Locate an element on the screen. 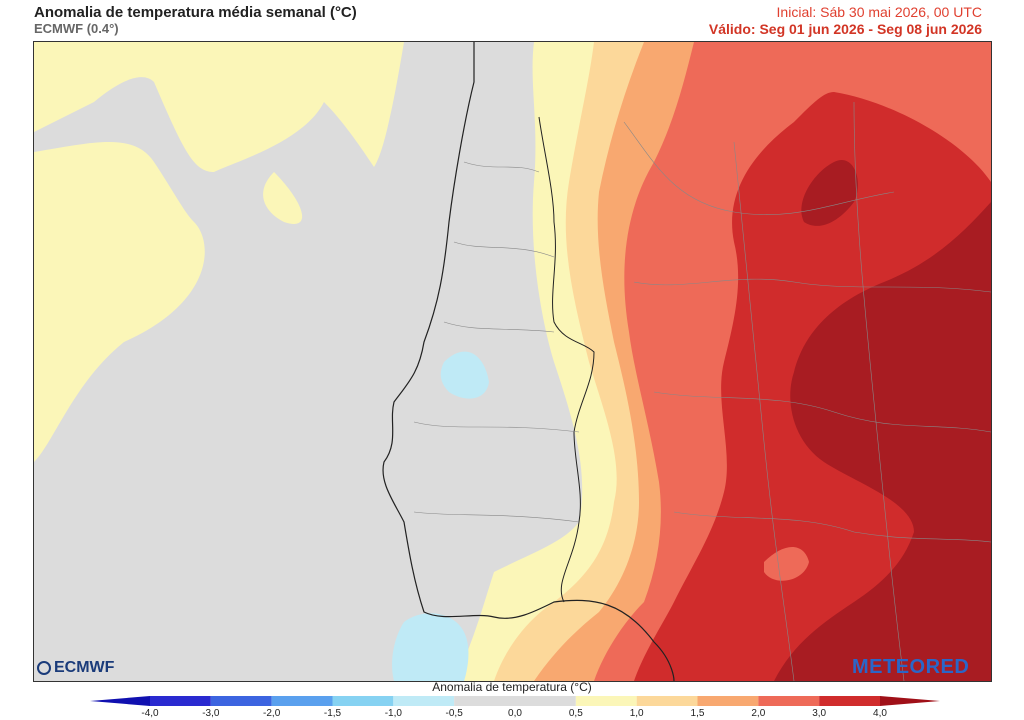 This screenshot has width=1024, height=720. colorbar-tick-label: -0,5 is located at coordinates (454, 713).